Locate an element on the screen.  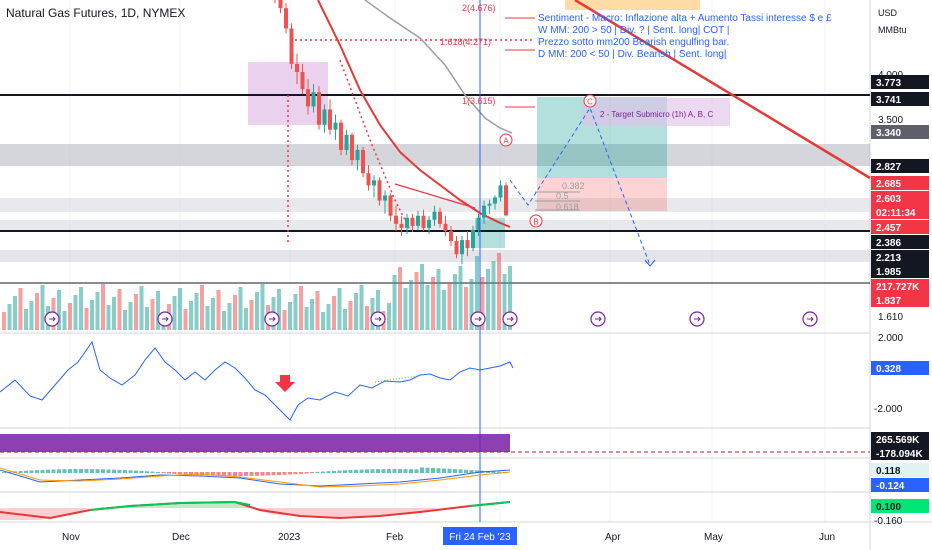
svg-text: 0.328 is located at coordinates (888, 369).